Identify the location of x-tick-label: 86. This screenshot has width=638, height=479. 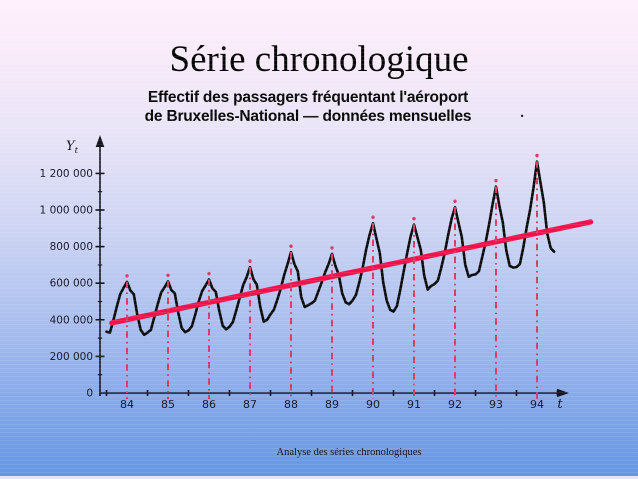
(209, 404).